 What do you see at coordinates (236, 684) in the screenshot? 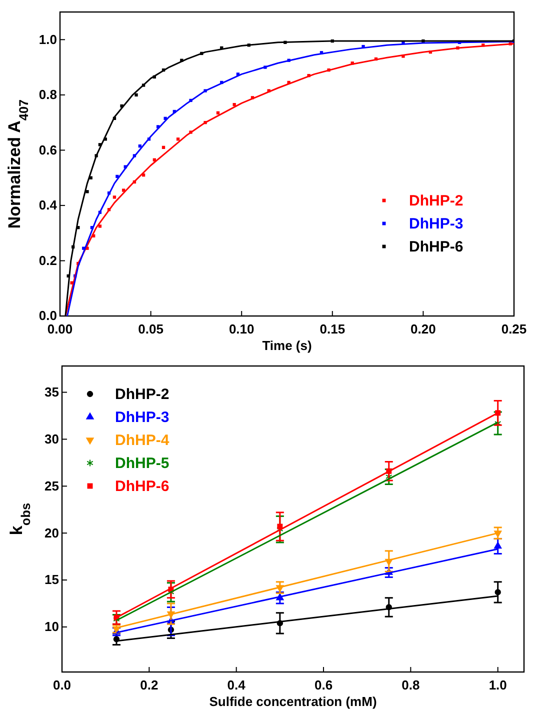
I see `x-tick-label: 0.4` at bounding box center [236, 684].